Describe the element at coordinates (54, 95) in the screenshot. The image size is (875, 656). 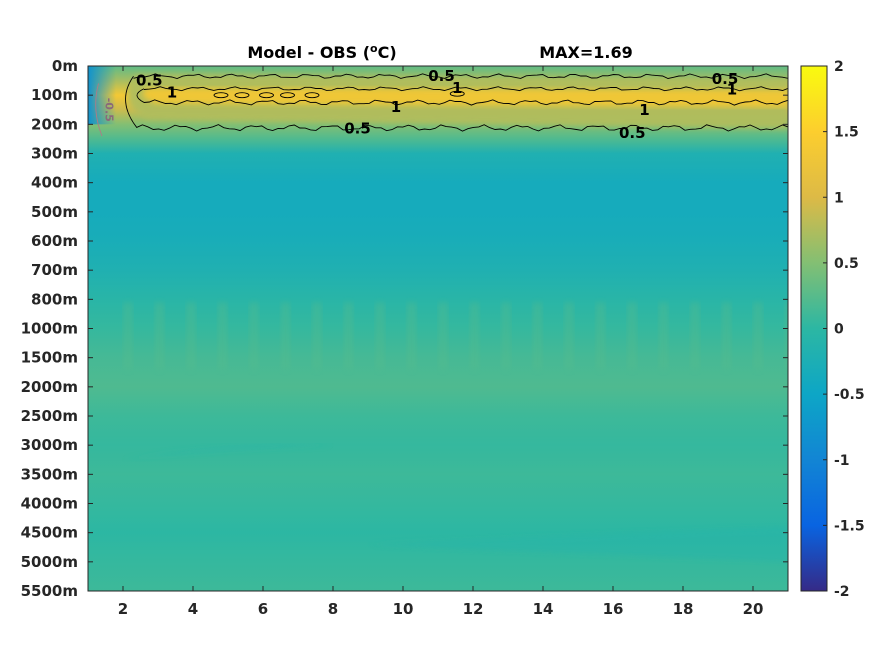
I see `y-tick-label: 100m` at that location.